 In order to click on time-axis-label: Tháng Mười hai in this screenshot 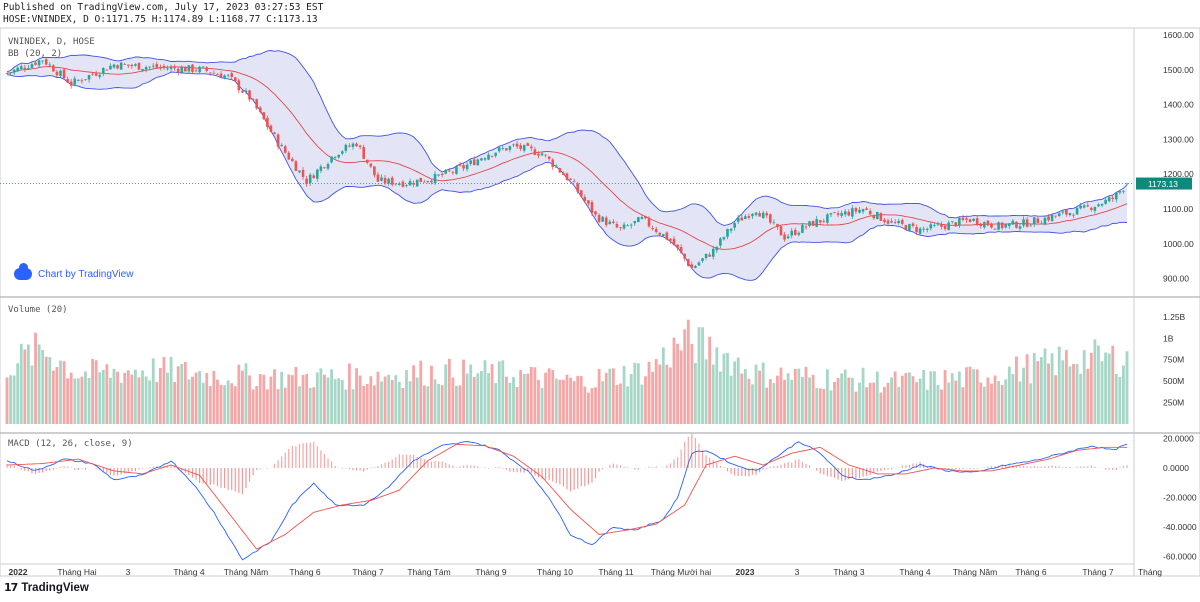, I will do `click(681, 572)`.